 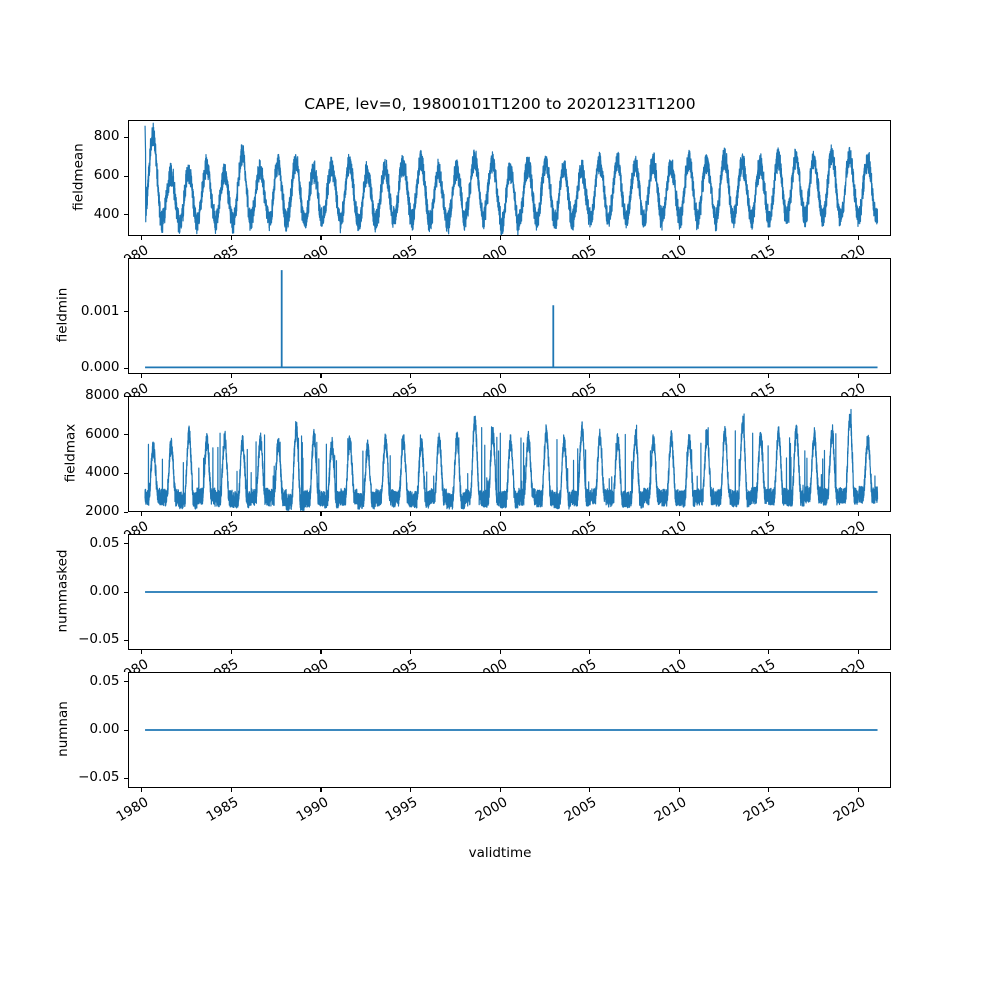 I want to click on plot-area-fieldmax, so click(x=509, y=454).